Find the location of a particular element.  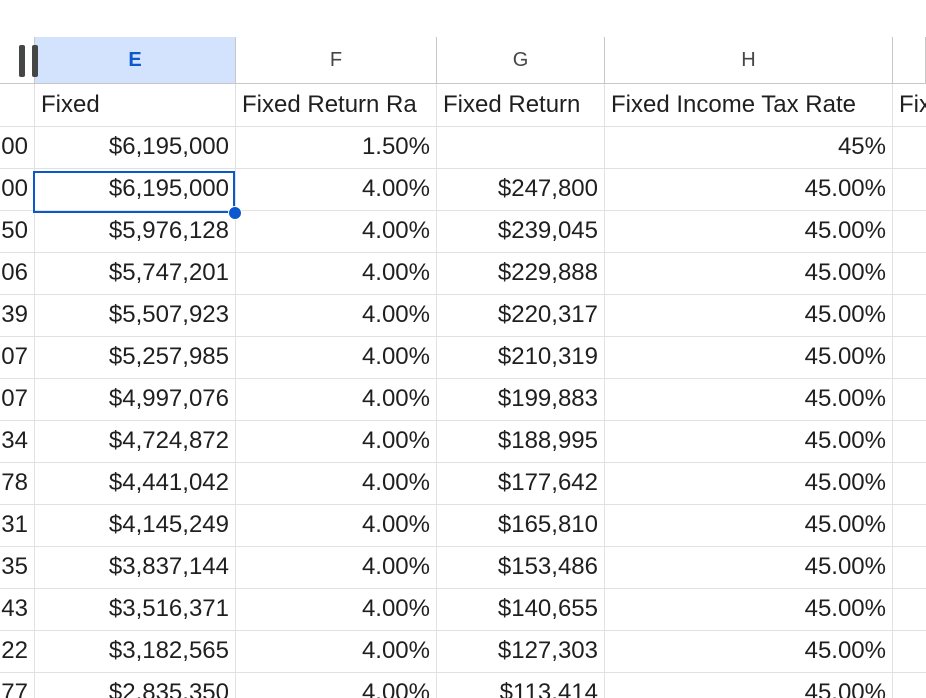

data-cell: $5,507,923 is located at coordinates (168, 314).